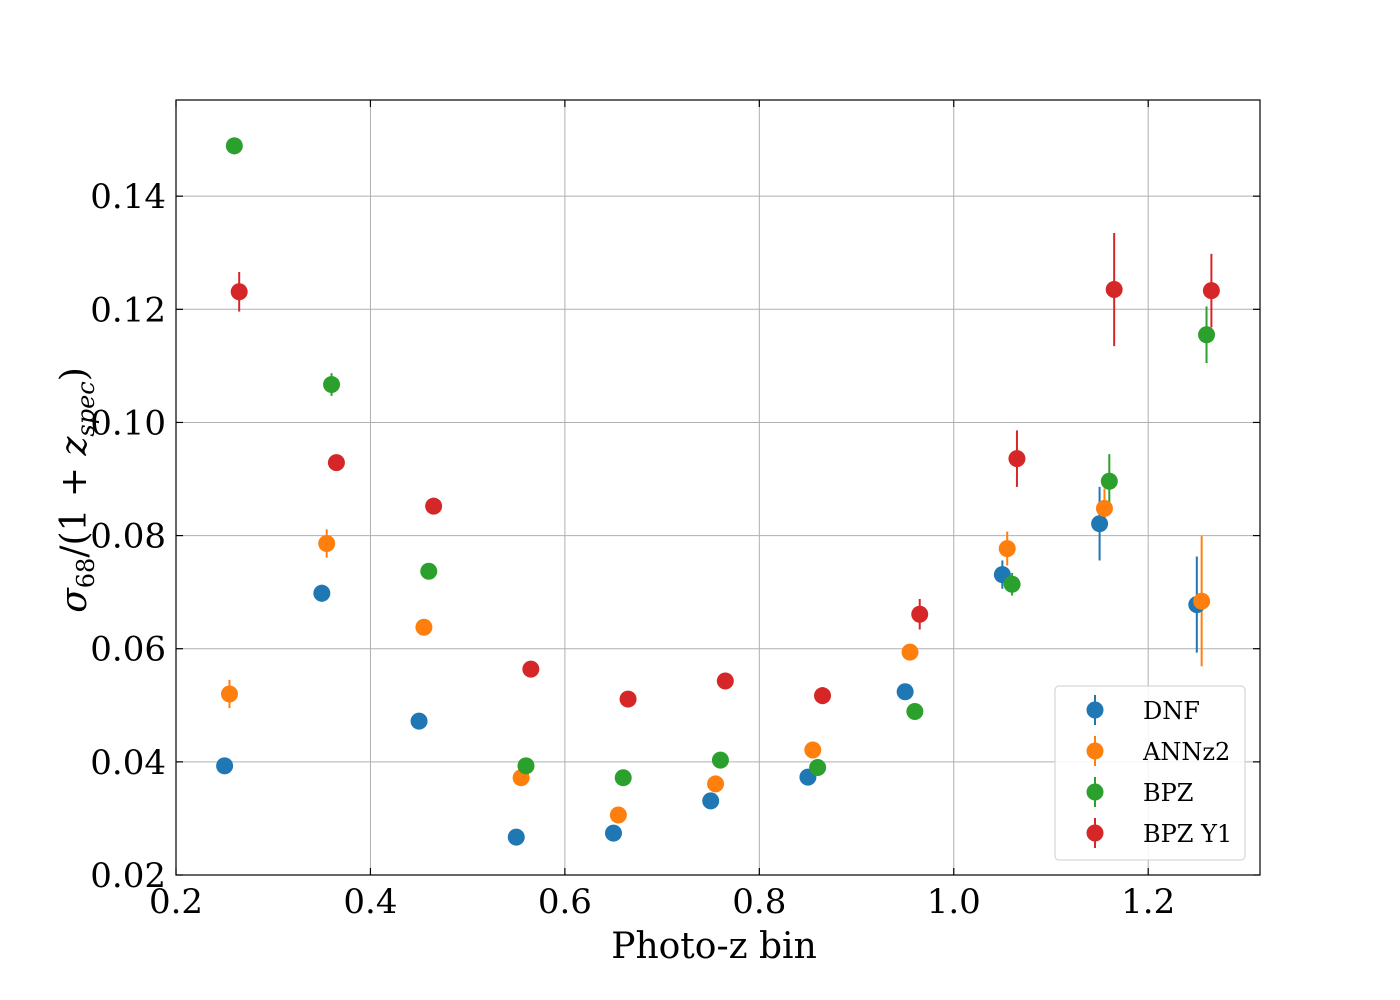 This screenshot has width=1400, height=1000. I want to click on y-tick-label: 0.08, so click(128, 537).